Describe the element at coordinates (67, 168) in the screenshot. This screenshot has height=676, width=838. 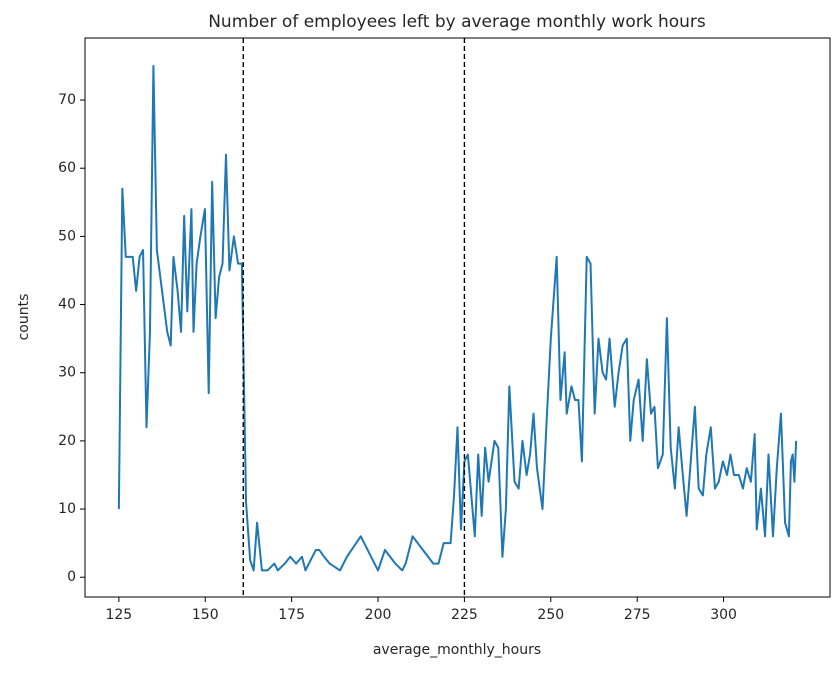
I see `y-tick-label: 60` at that location.